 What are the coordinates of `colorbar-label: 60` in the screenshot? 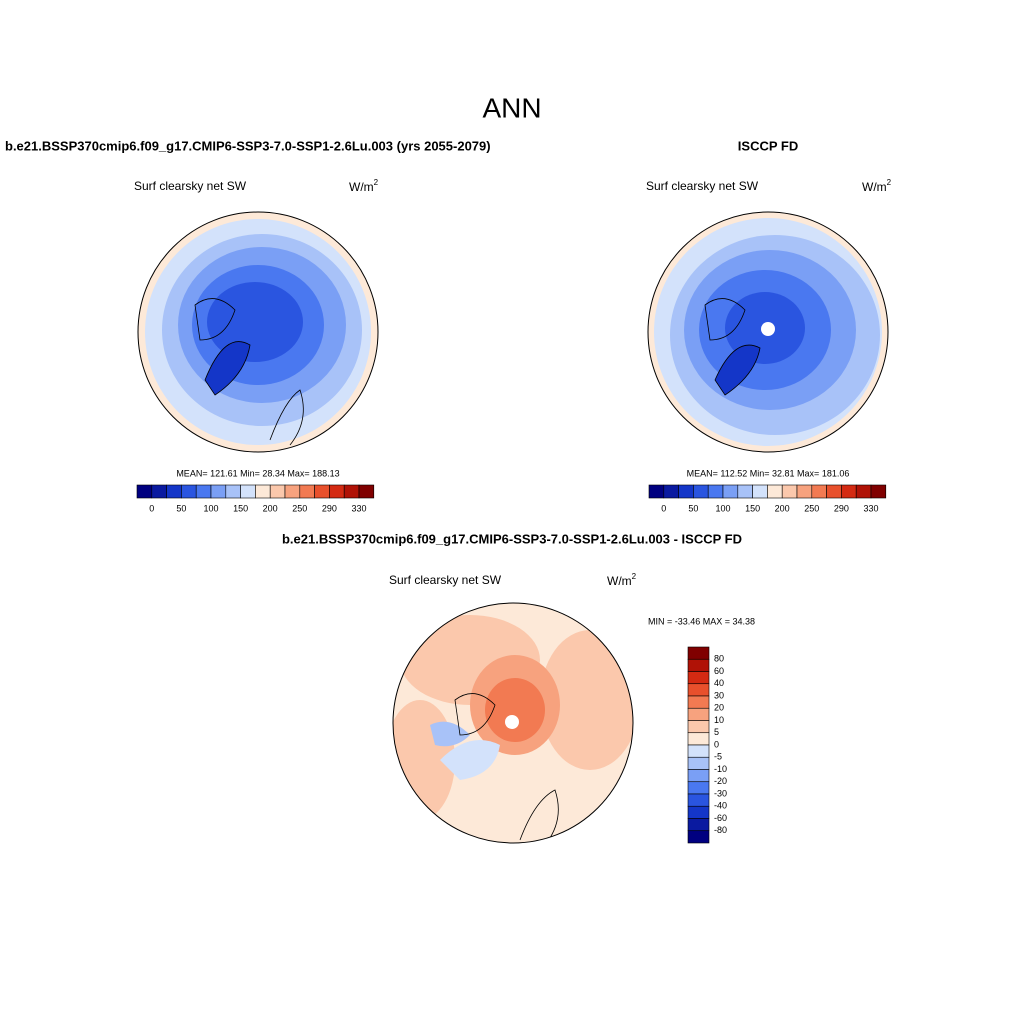 It's located at (719, 671).